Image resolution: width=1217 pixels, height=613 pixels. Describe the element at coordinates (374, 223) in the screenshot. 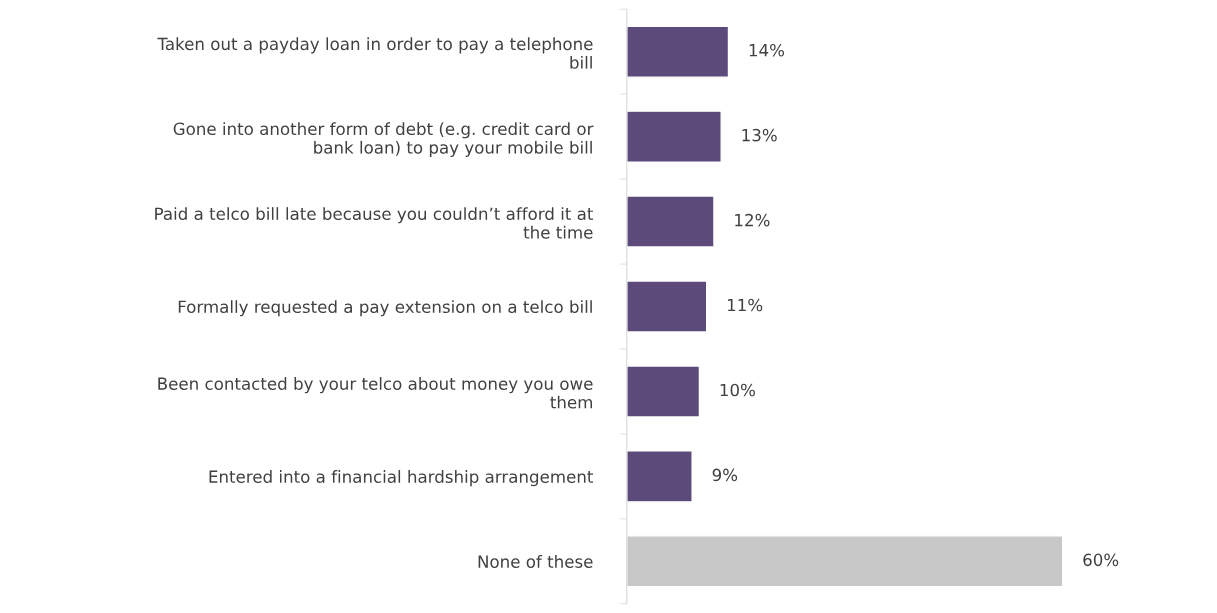

I see `y-tick-label: Paid a telco bill late because you couldn’t afford it at the time` at that location.